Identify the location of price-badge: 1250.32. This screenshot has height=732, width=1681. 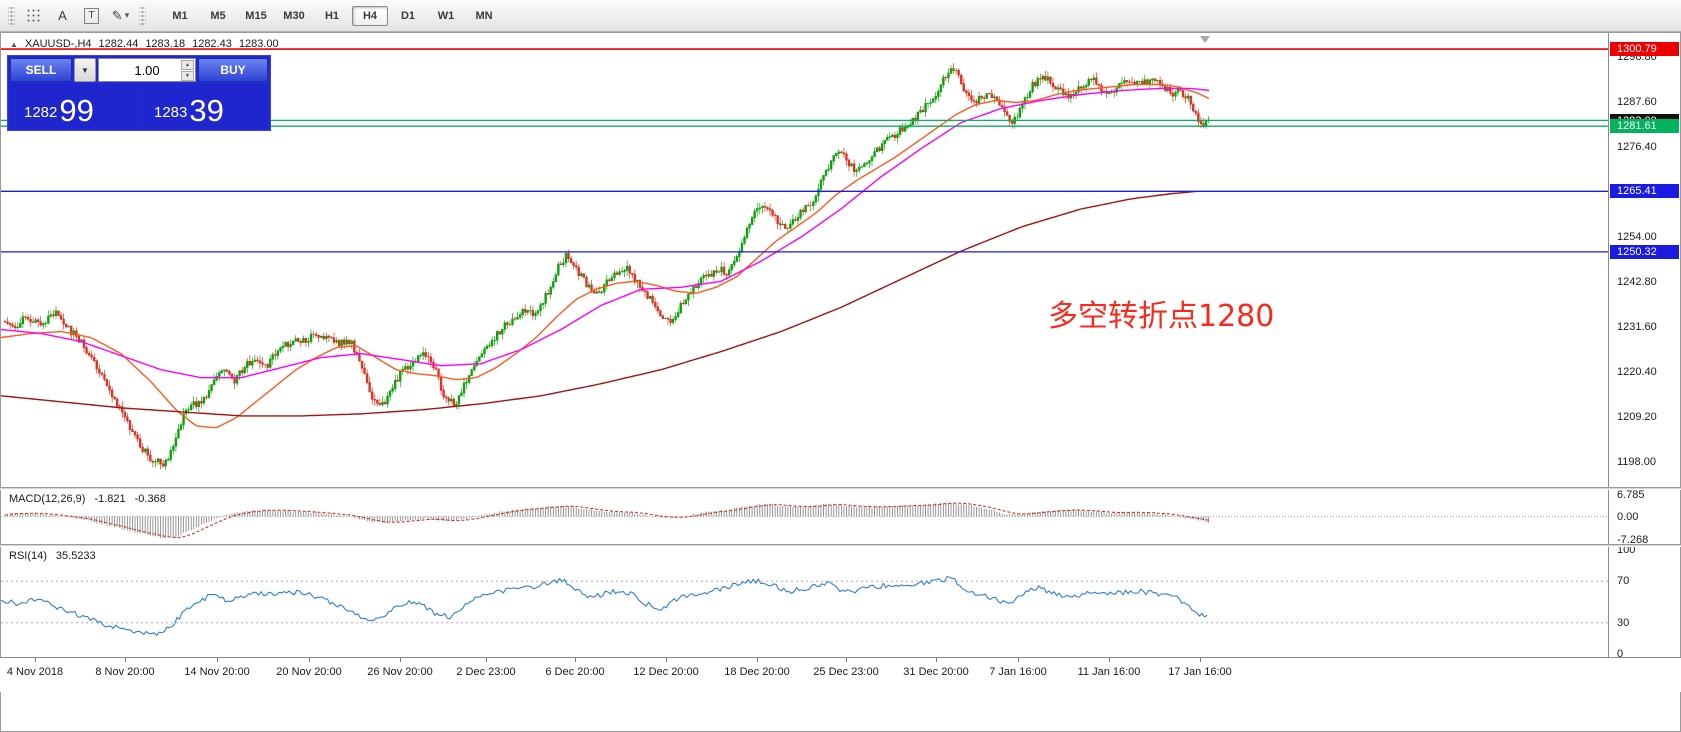
(1644, 251).